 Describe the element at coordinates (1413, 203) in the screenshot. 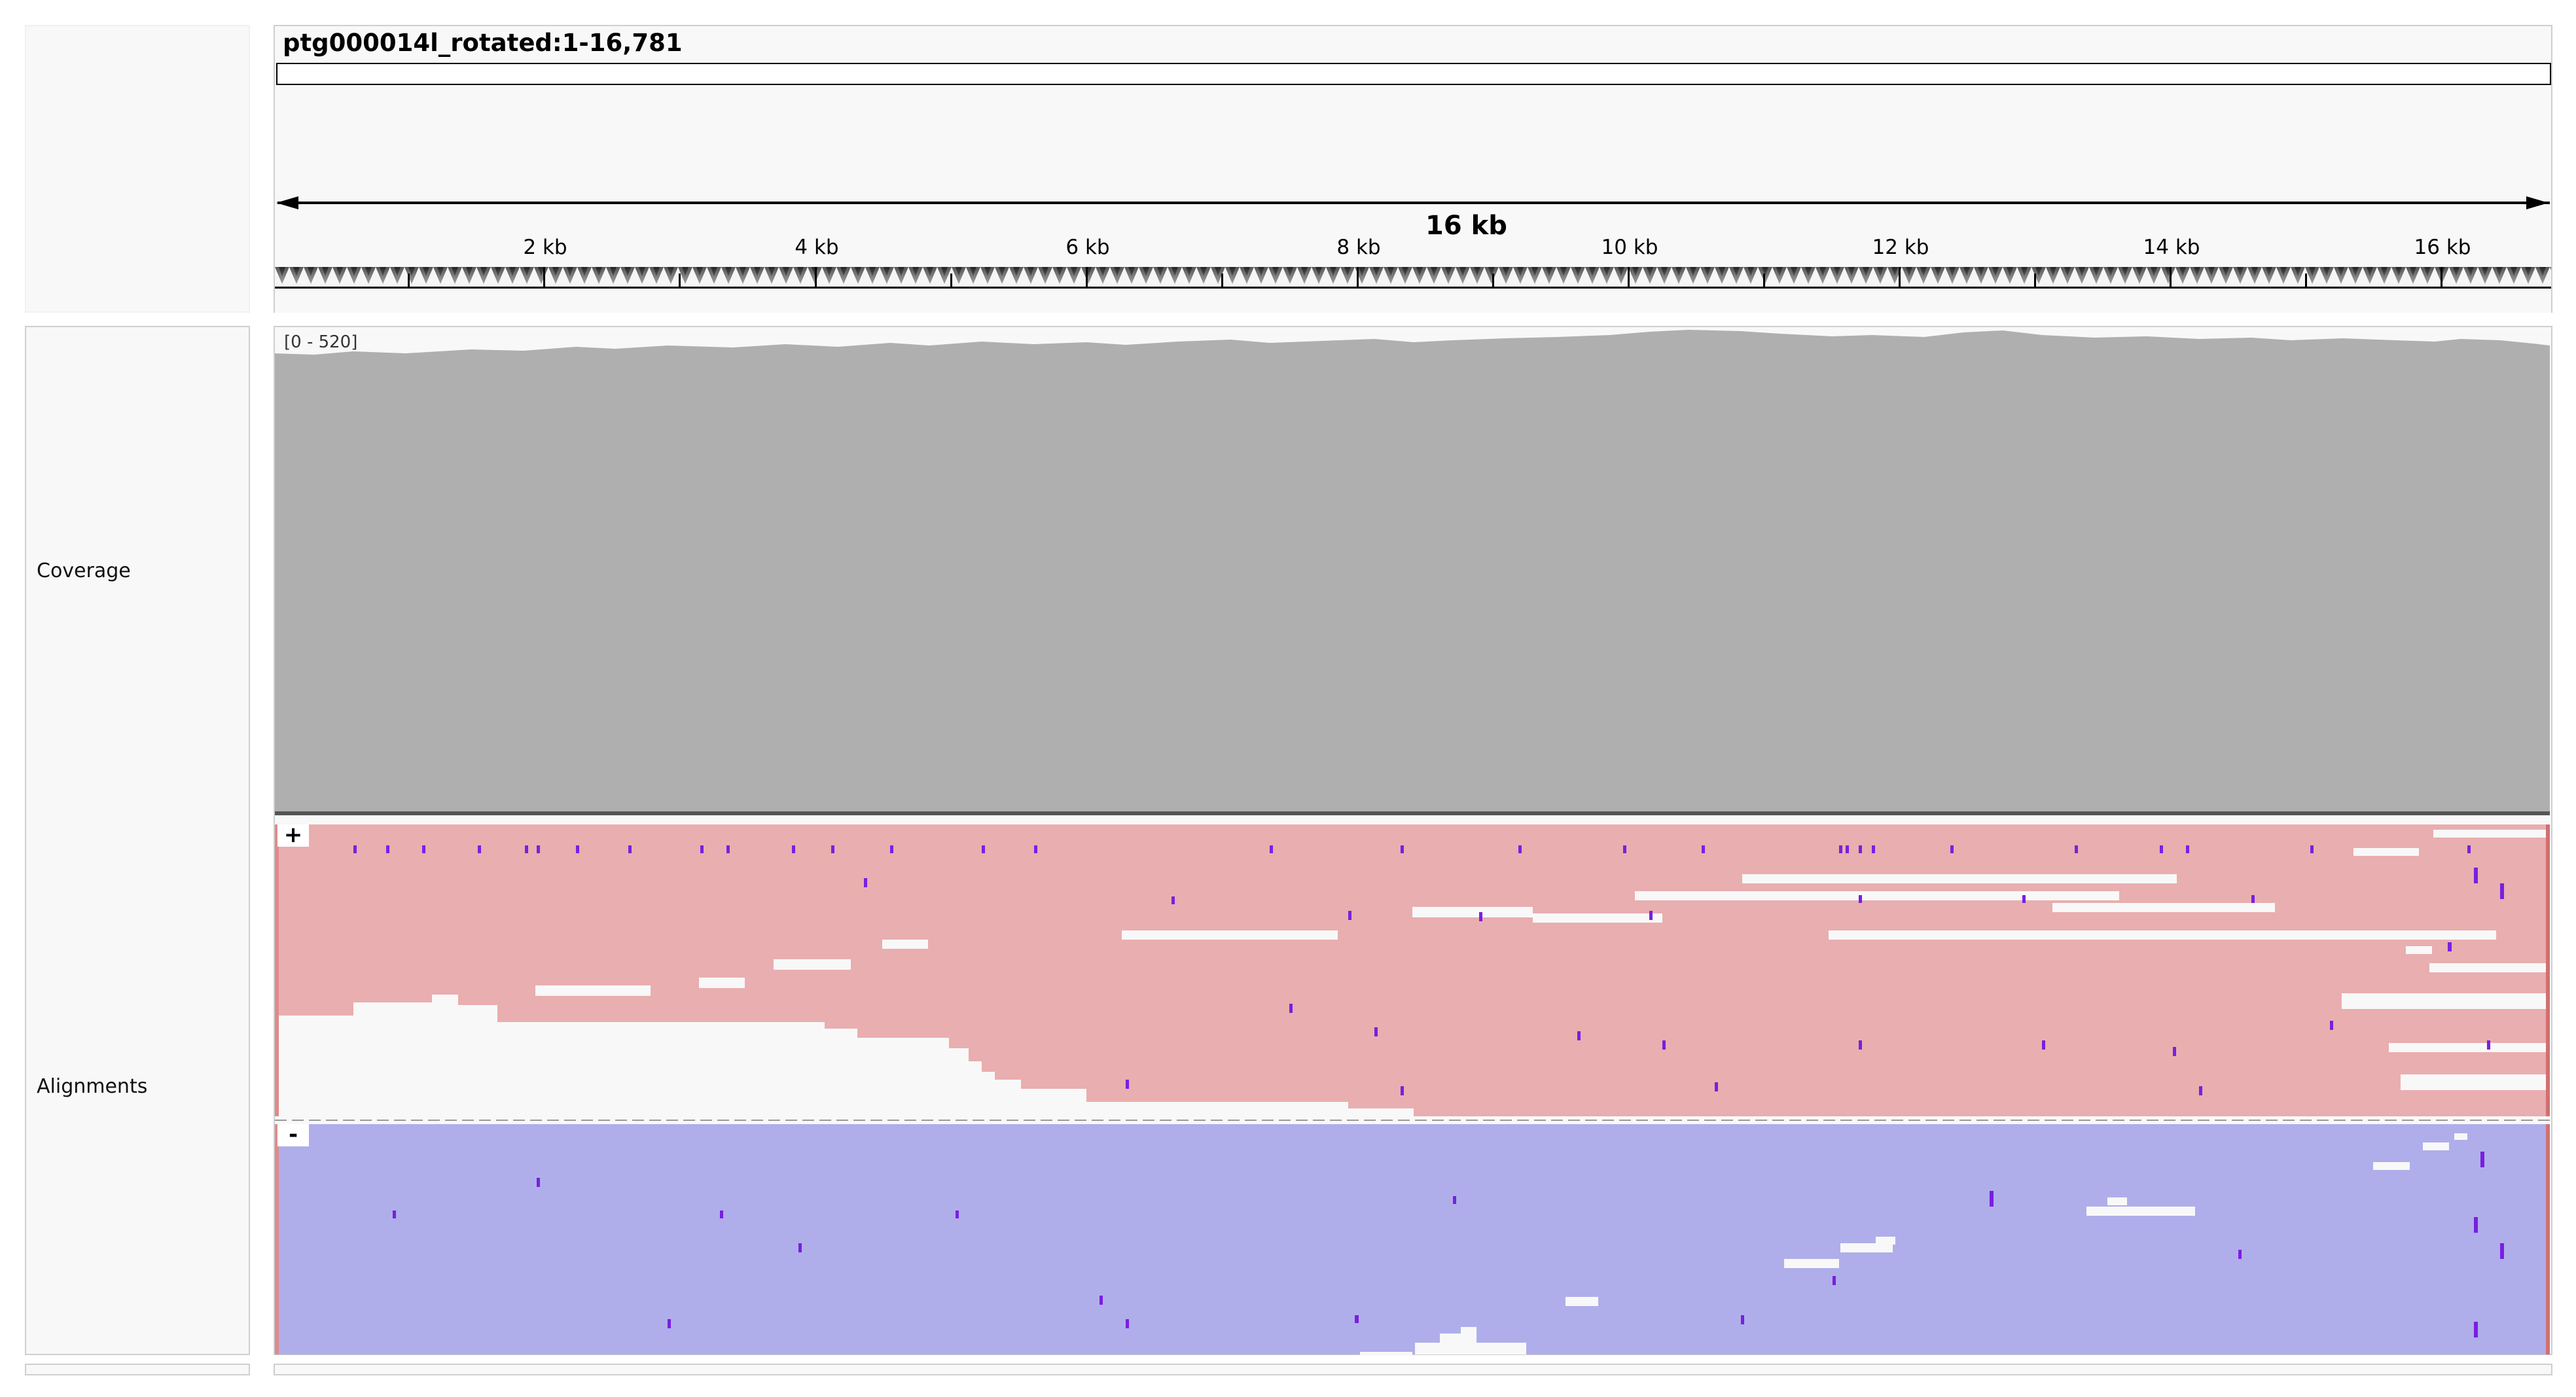

I see `span-line` at that location.